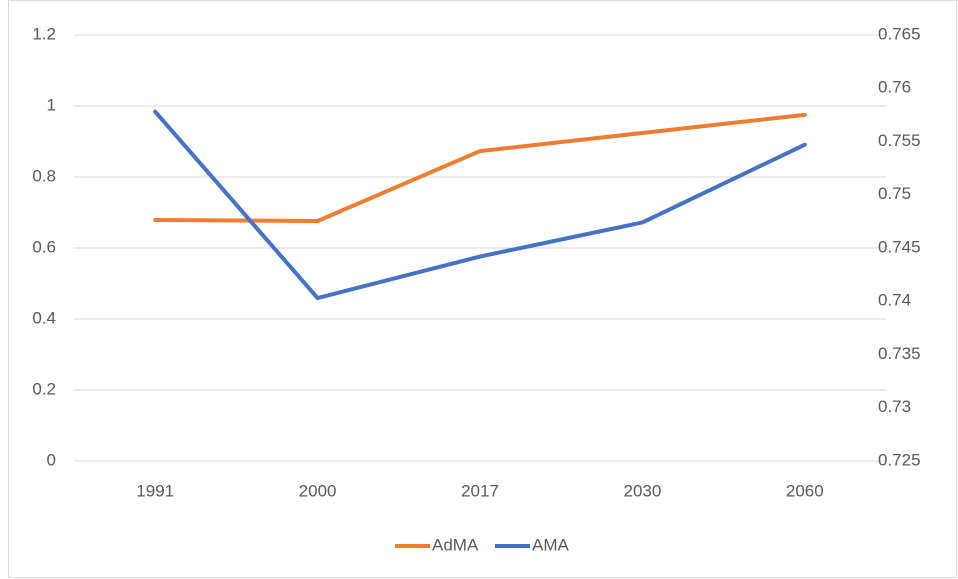 This screenshot has width=958, height=579. I want to click on y2-tick-label: 0.74, so click(894, 300).